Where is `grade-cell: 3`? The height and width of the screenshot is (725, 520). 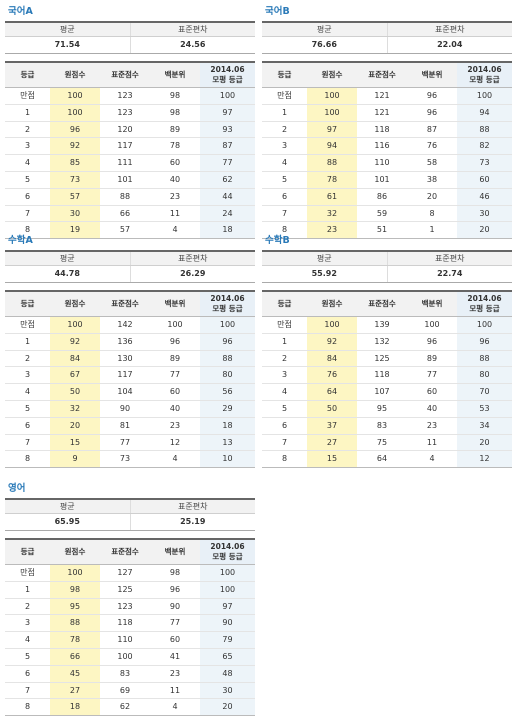
grade-cell: 3 is located at coordinates (284, 146).